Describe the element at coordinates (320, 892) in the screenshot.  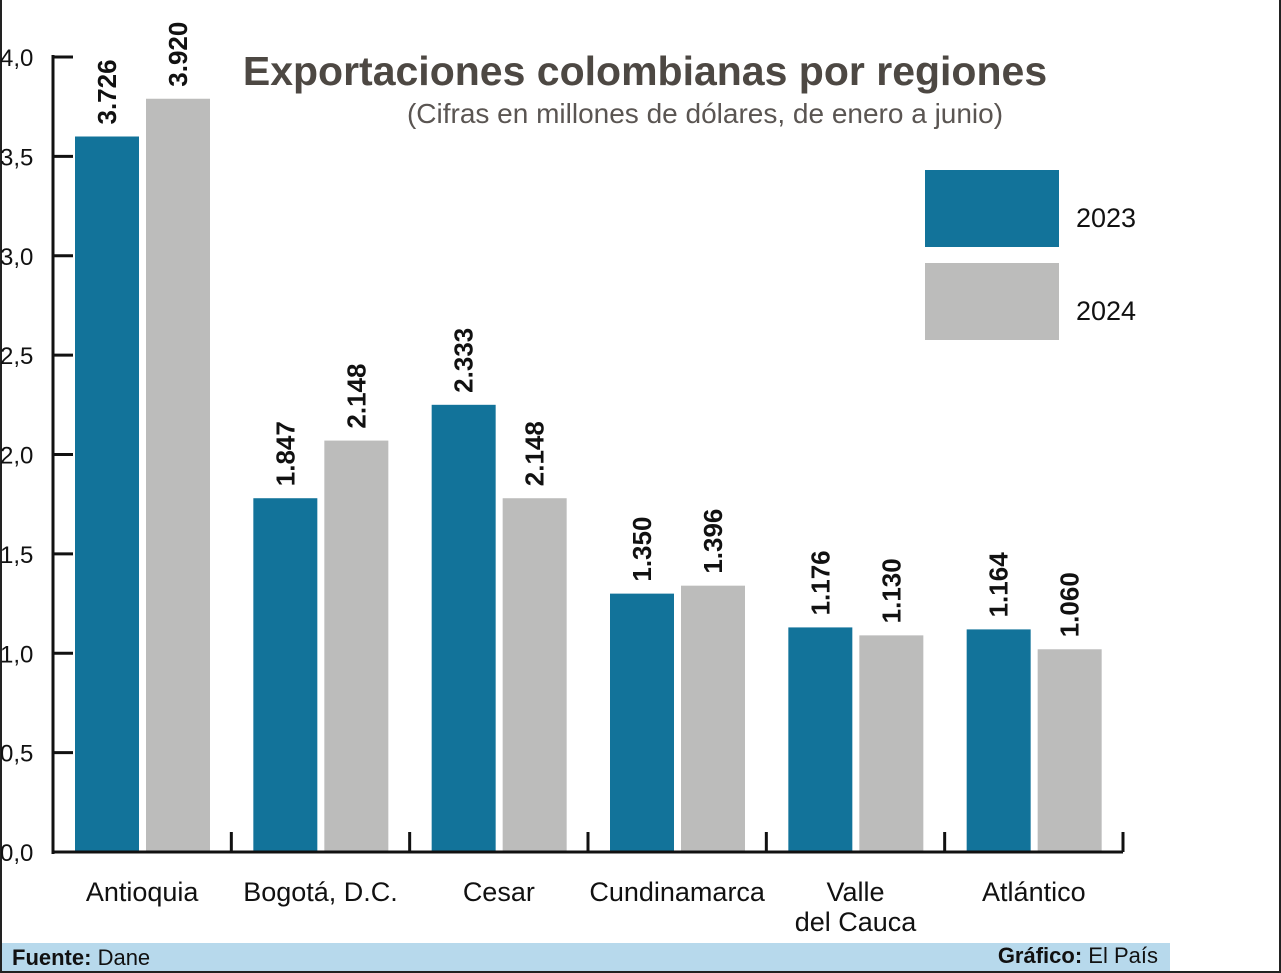
I see `category-label: Bogotá, D.C.` at that location.